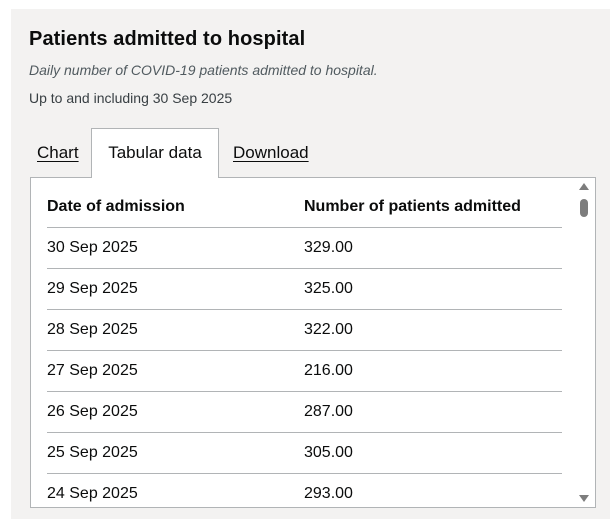 The width and height of the screenshot is (610, 528). I want to click on column-header-count: Number of patients admitted, so click(433, 203).